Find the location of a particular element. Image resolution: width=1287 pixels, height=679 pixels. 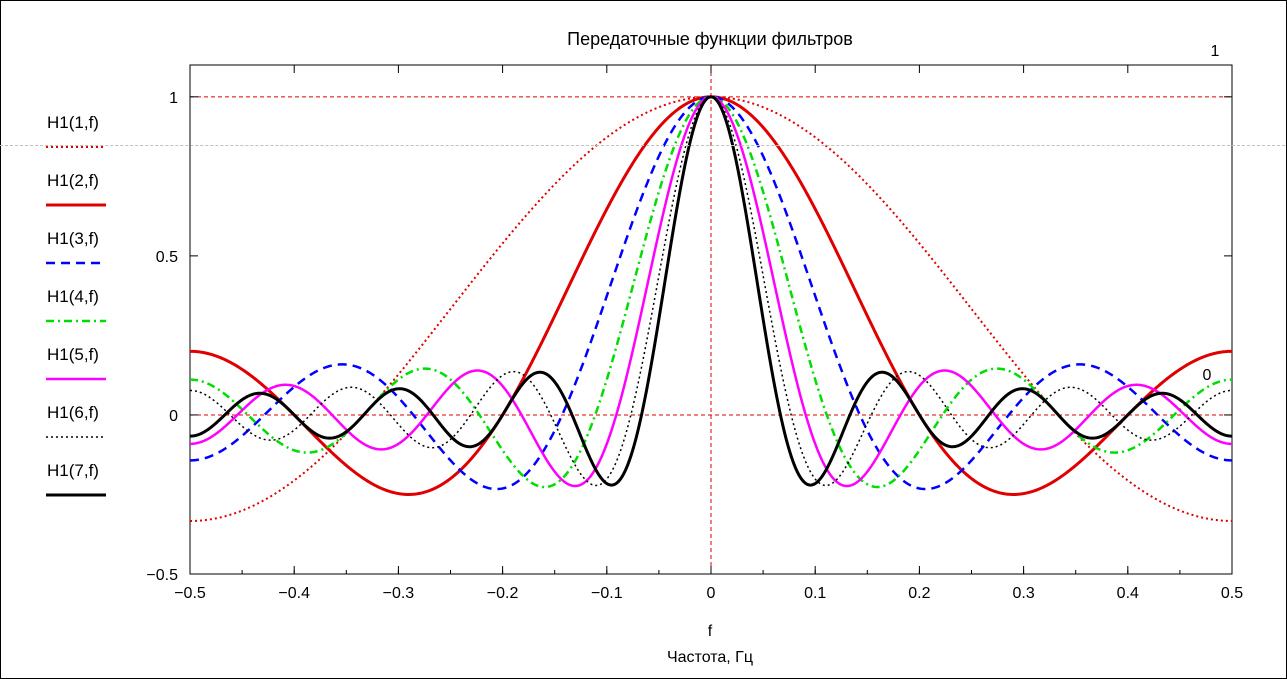

x-tick-label-3: −0.2 is located at coordinates (503, 593).